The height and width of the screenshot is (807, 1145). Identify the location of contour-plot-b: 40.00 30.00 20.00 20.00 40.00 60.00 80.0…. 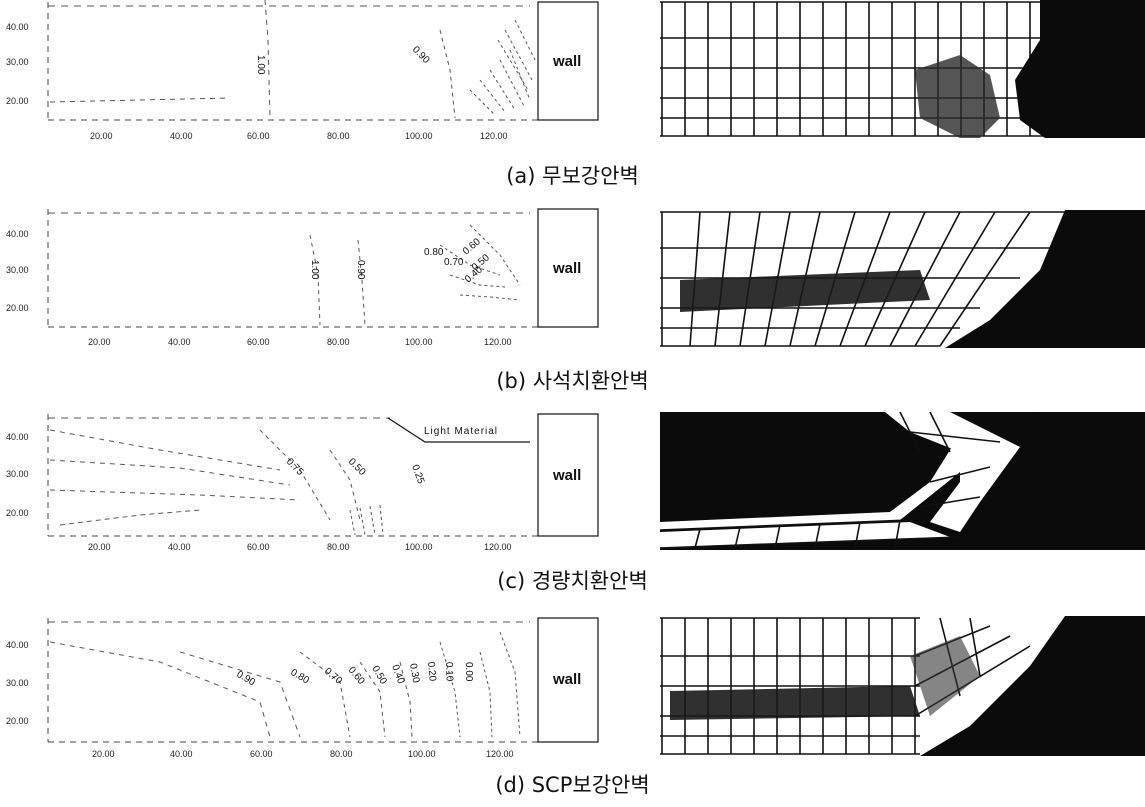
(302, 277).